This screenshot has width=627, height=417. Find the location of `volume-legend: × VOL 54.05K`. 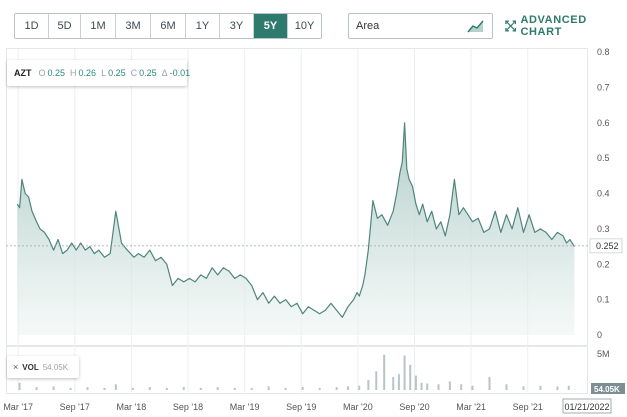

volume-legend: × VOL 54.05K is located at coordinates (43, 367).